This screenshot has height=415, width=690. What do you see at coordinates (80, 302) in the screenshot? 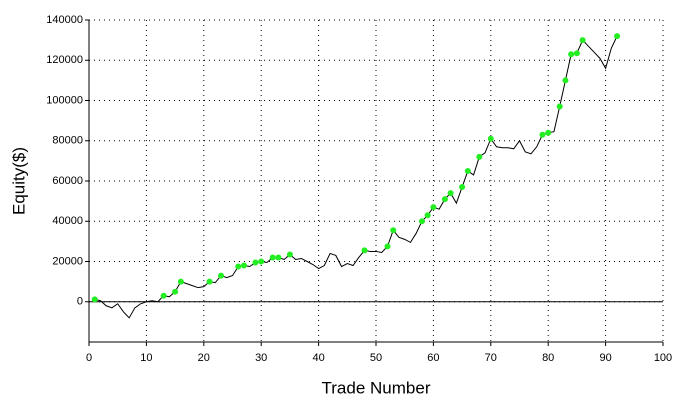
I see `y-tick-label: 0` at bounding box center [80, 302].